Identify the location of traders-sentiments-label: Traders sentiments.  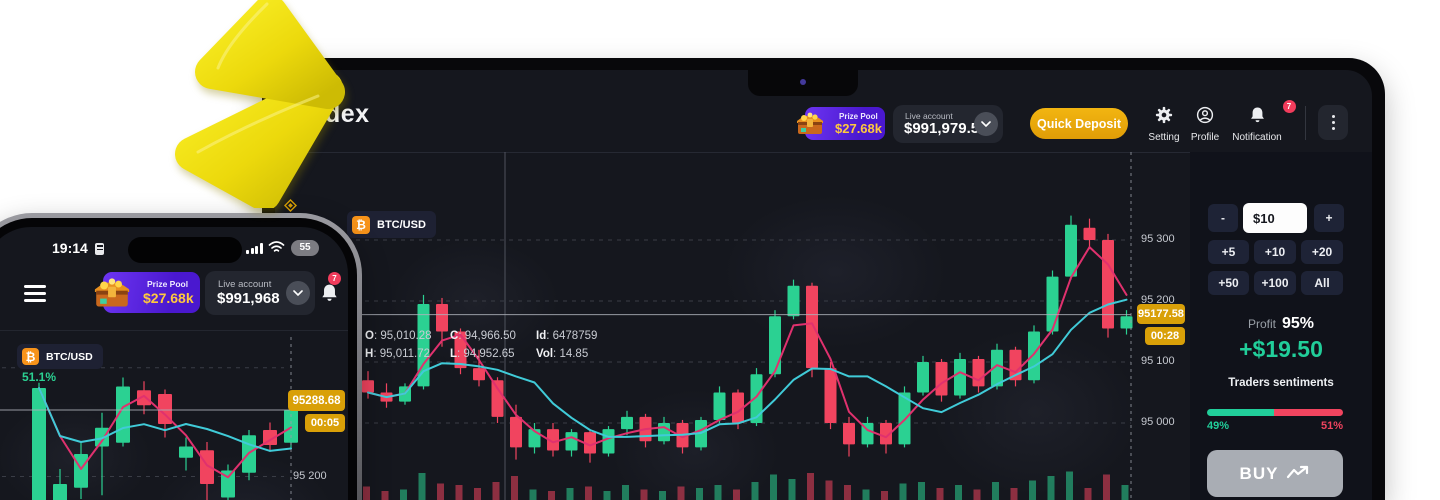
(1281, 383).